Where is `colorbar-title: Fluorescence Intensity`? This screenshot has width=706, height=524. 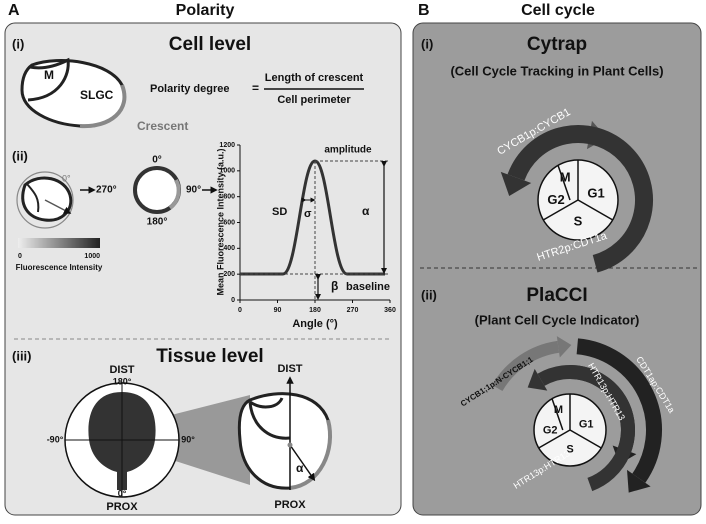 colorbar-title: Fluorescence Intensity is located at coordinates (59, 267).